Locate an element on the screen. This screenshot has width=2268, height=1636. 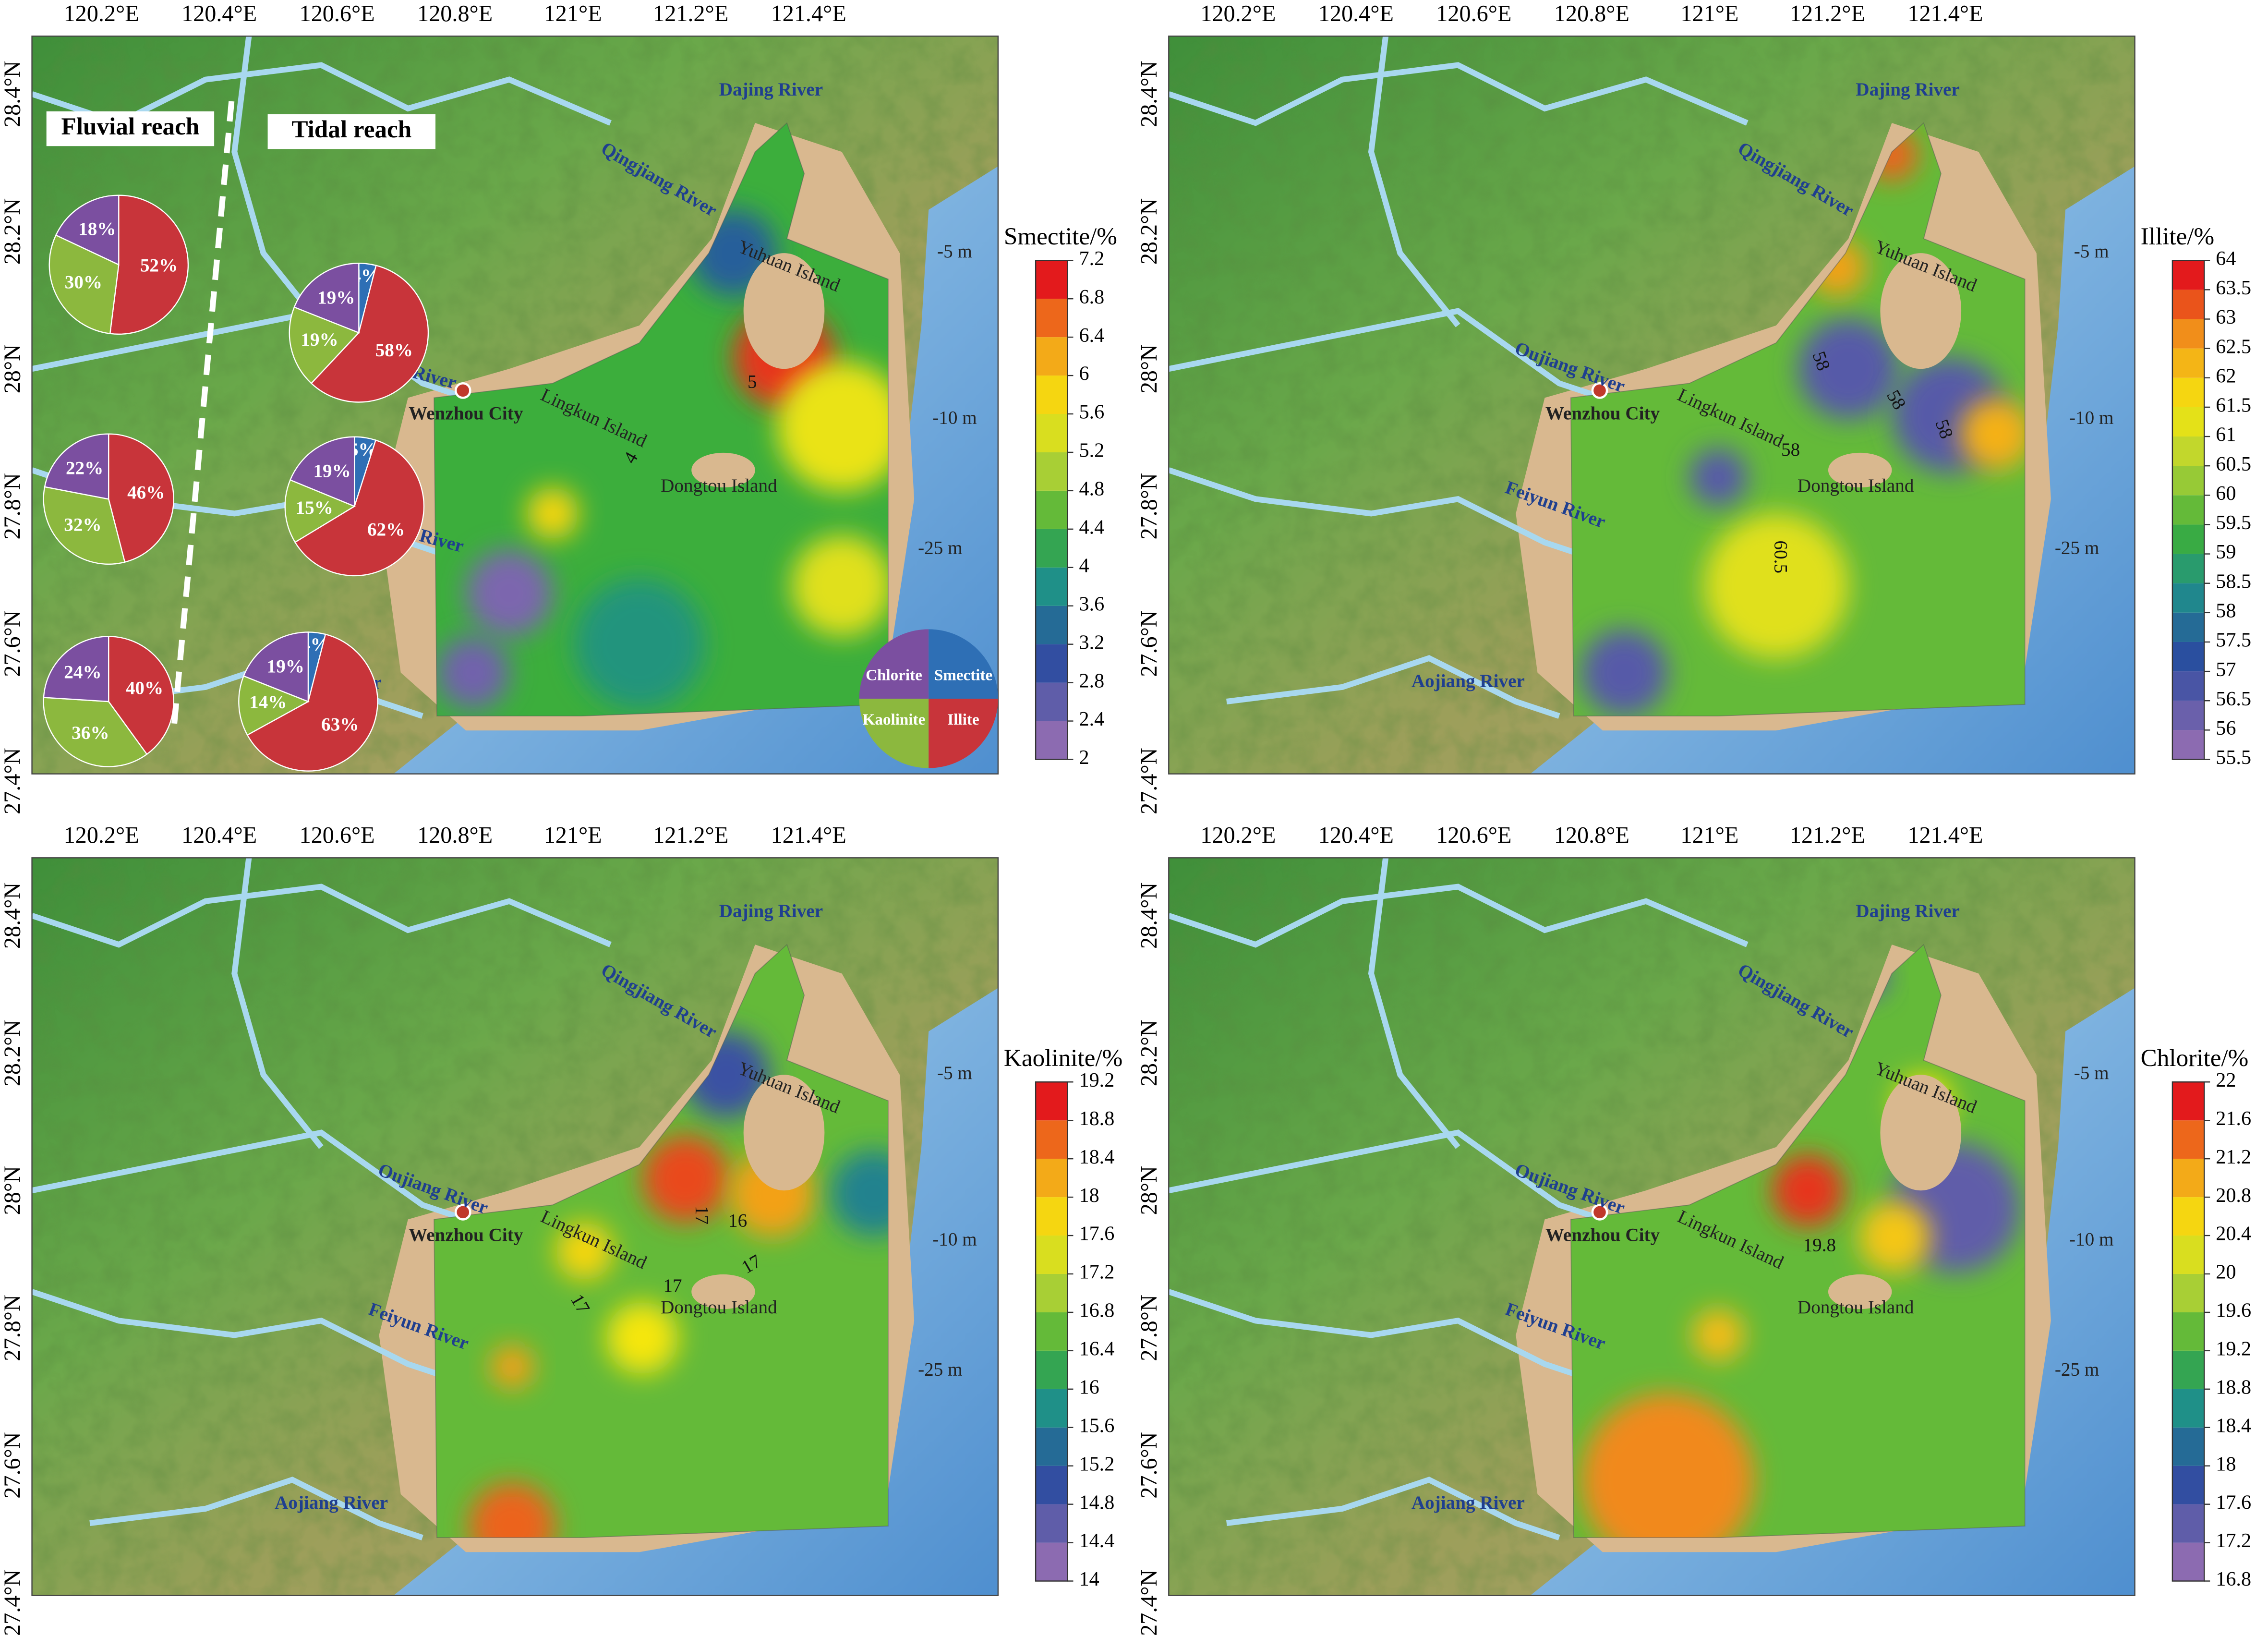
contour-label: 17 is located at coordinates (673, 1285).